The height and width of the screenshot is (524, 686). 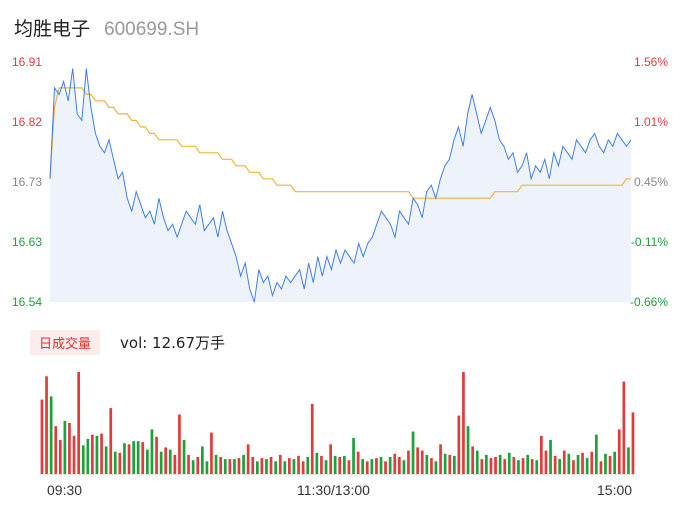 I want to click on price-tick-label: 16.63, so click(x=27, y=242).